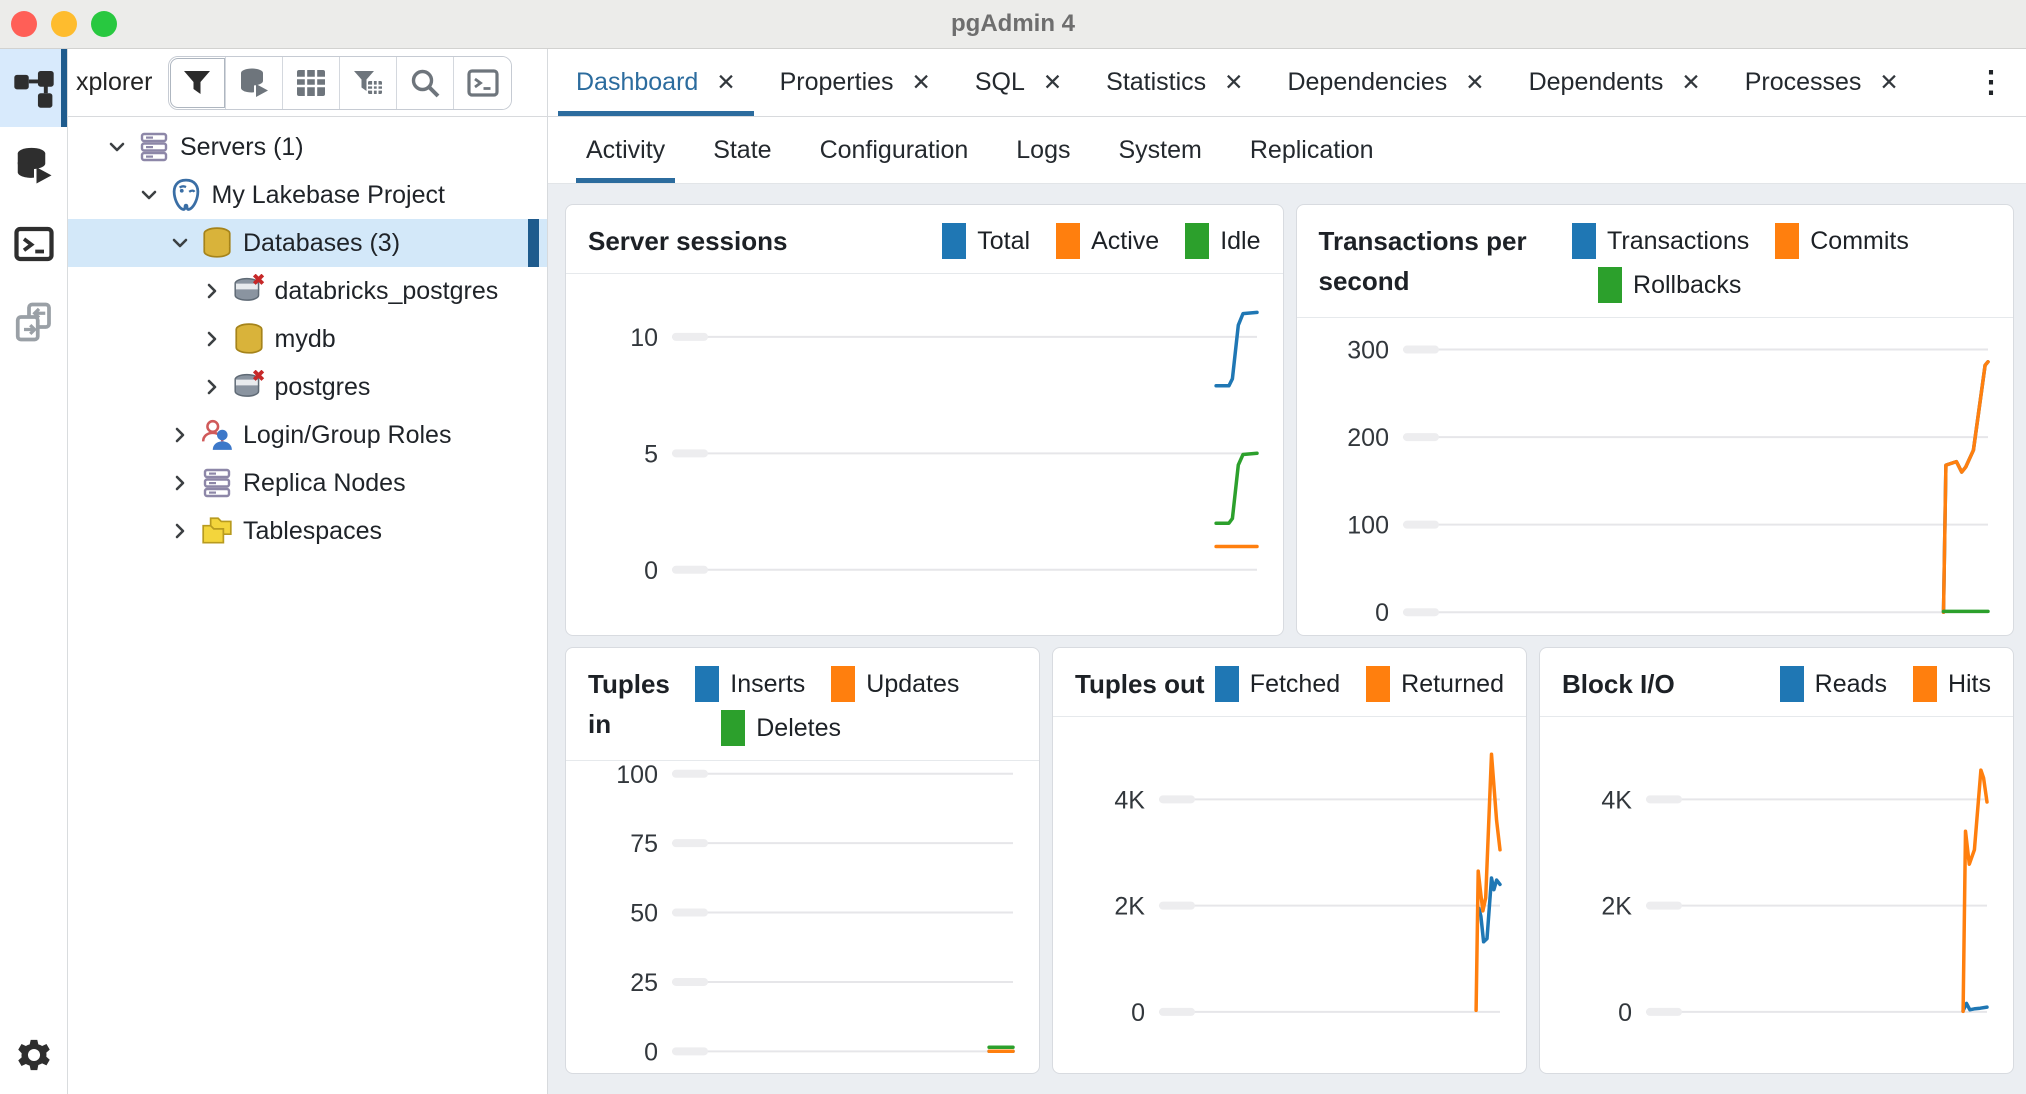 This screenshot has width=2026, height=1094. What do you see at coordinates (1655, 476) in the screenshot?
I see `chart-plot: 0 100 200 300` at bounding box center [1655, 476].